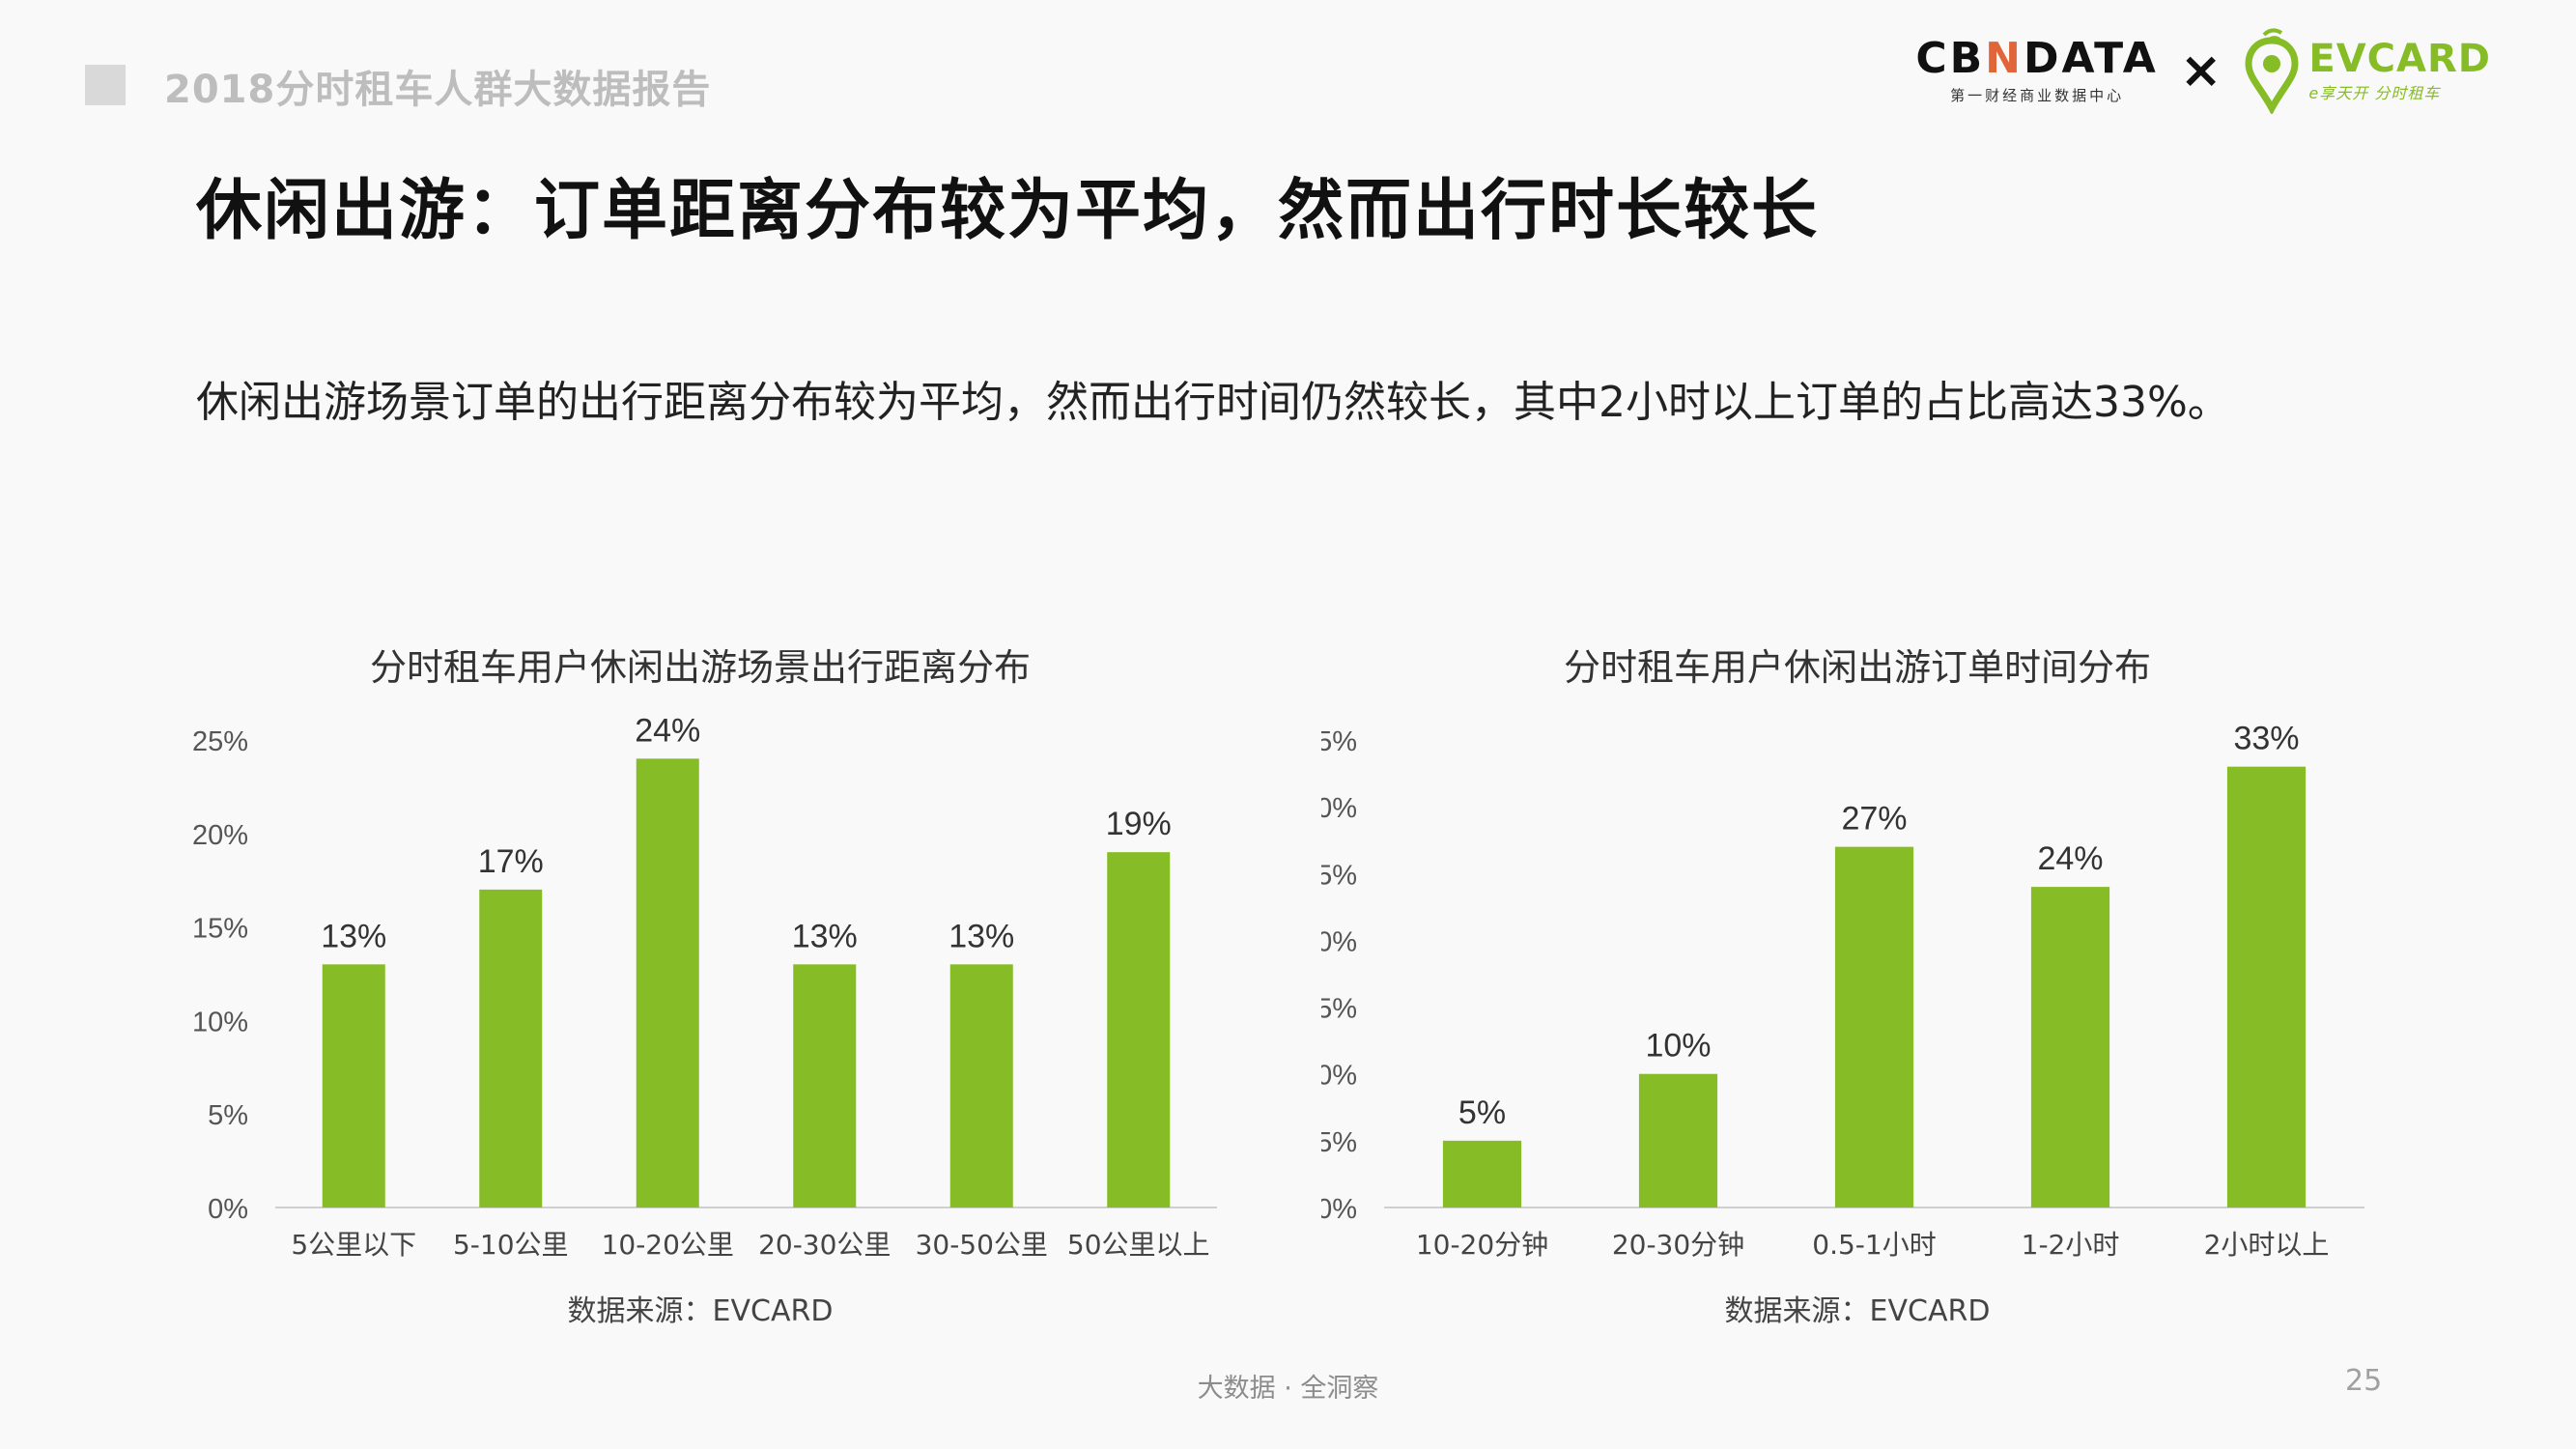 The image size is (2576, 1449). I want to click on header-square-icon, so click(105, 85).